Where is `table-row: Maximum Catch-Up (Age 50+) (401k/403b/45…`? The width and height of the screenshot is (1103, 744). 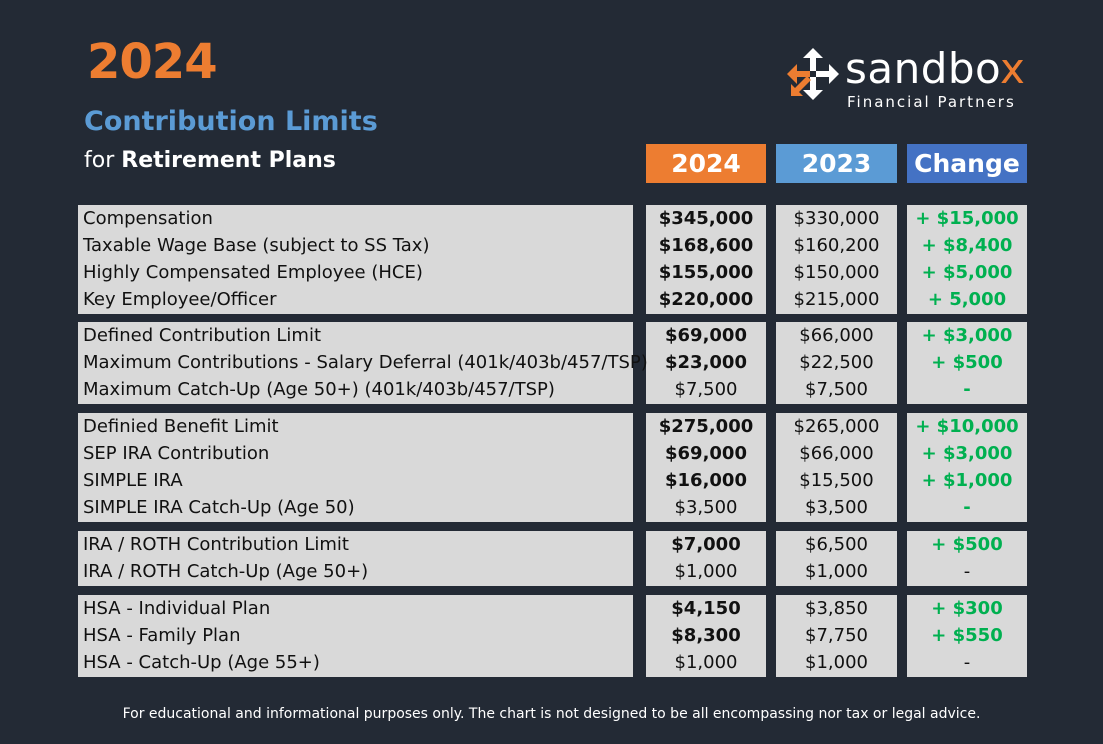 table-row: Maximum Catch-Up (Age 50+) (401k/403b/45… is located at coordinates (551, 389).